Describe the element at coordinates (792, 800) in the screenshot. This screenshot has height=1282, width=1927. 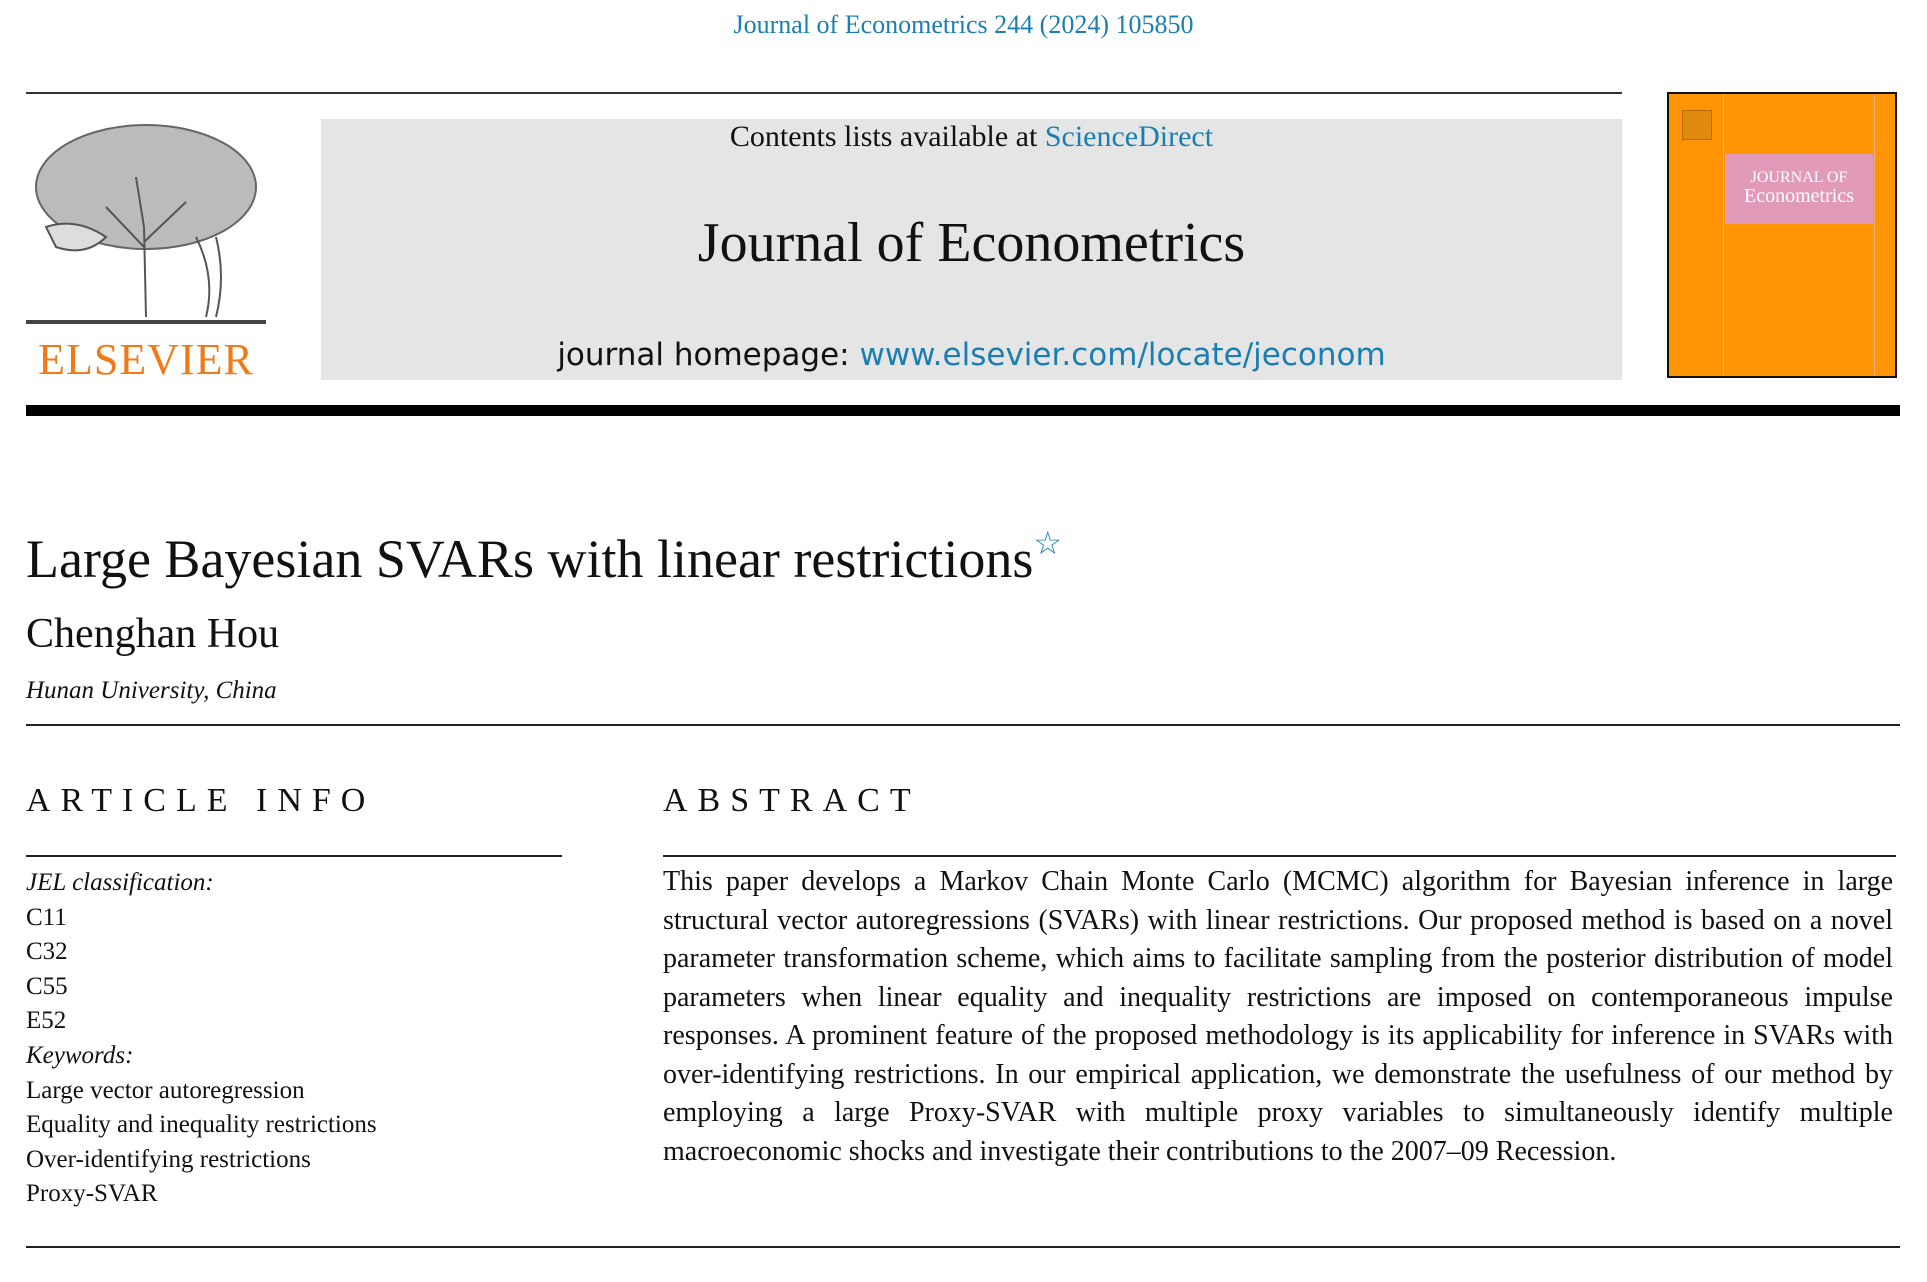
I see `abstract-heading: ABSTRACT` at that location.